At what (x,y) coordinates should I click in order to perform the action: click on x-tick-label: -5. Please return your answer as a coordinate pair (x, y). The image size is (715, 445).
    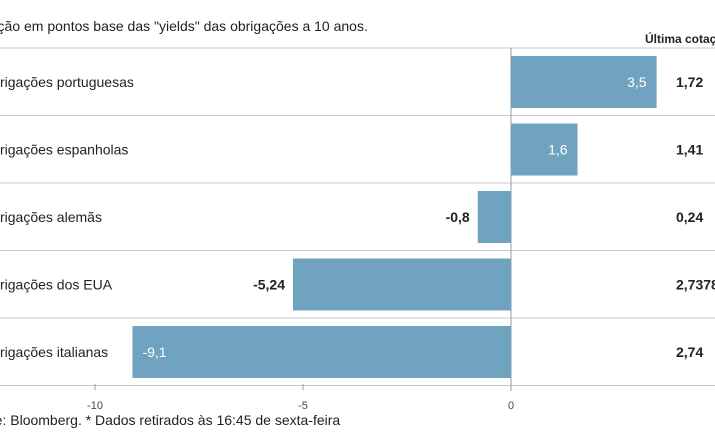
    Looking at the image, I should click on (303, 406).